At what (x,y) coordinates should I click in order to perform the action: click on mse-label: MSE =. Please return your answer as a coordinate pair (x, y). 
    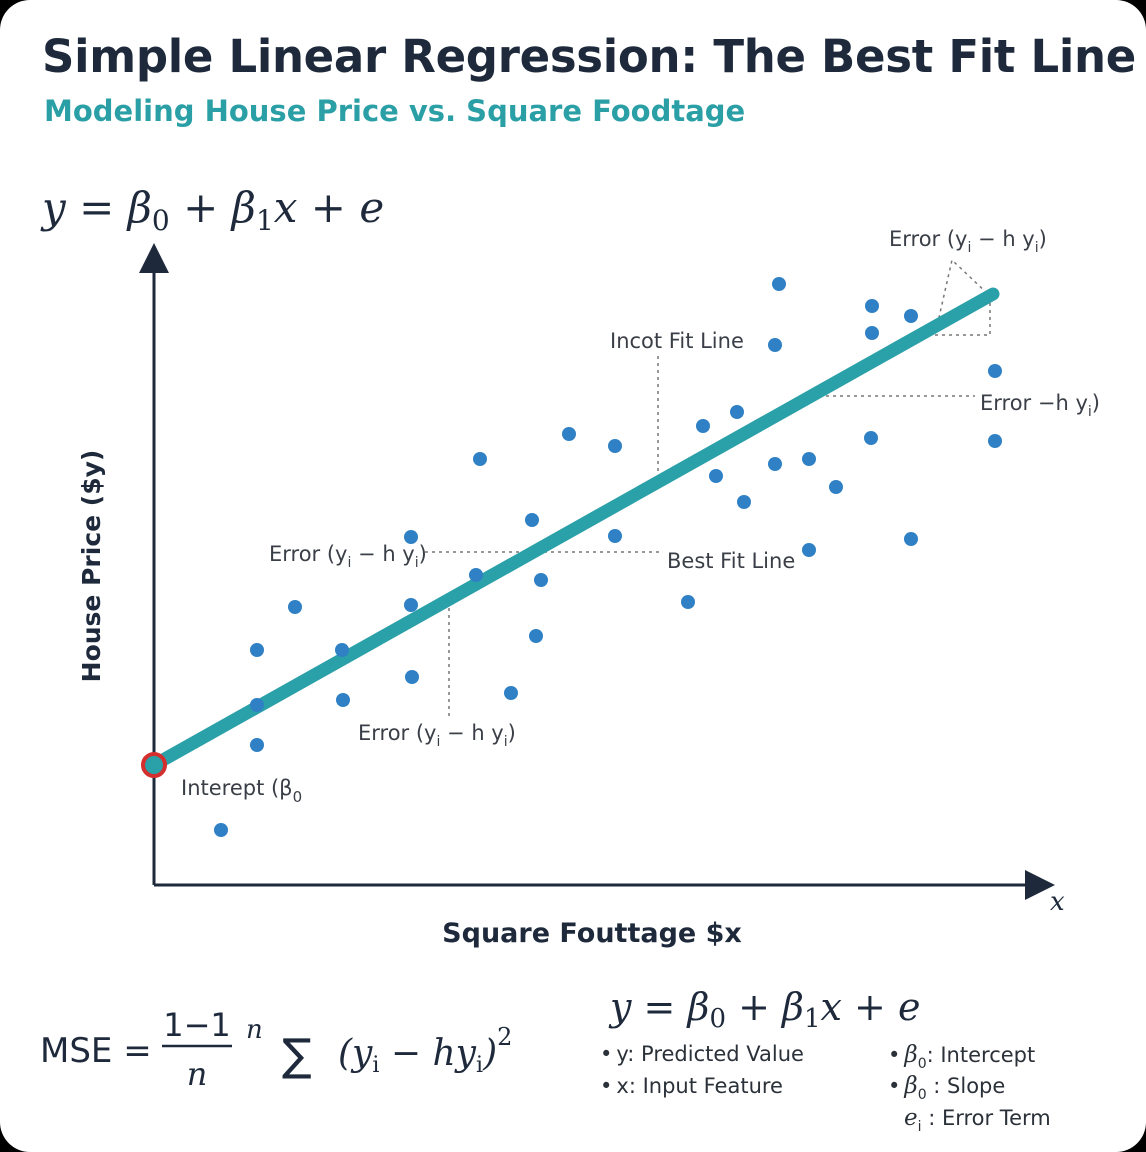
    Looking at the image, I should click on (96, 1051).